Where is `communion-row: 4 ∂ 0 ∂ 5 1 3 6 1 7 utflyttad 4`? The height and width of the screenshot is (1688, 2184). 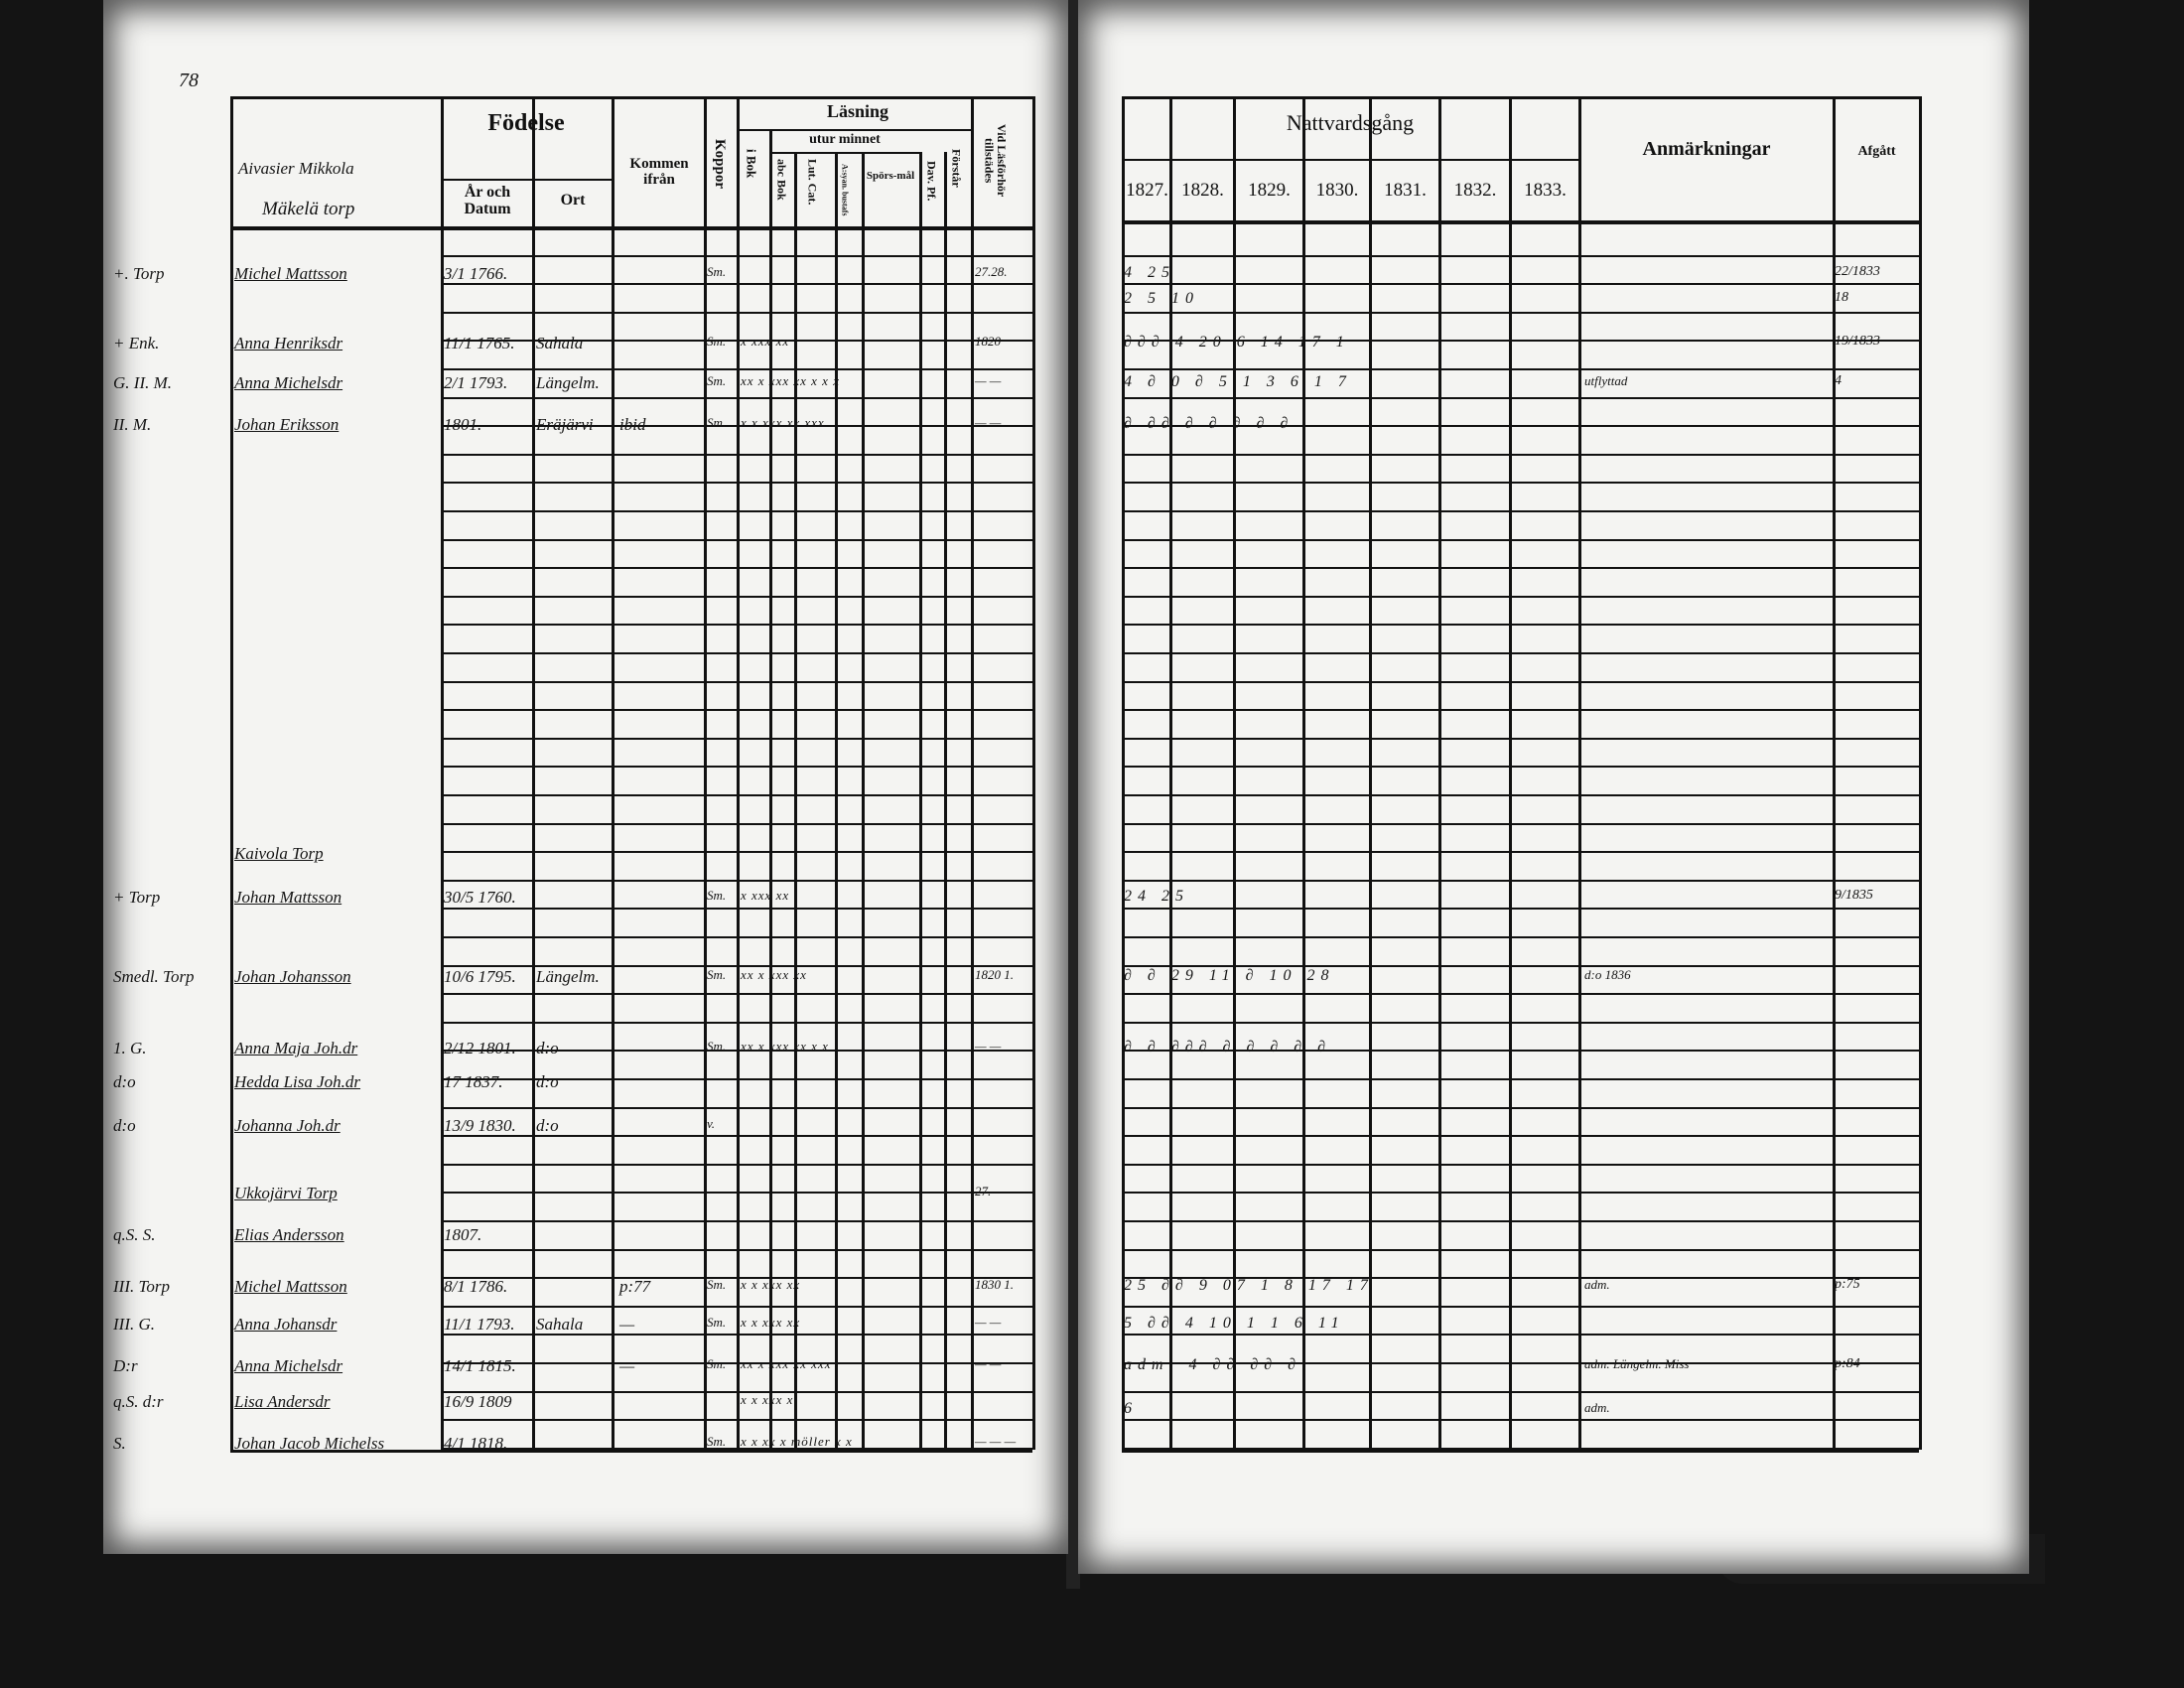
communion-row: 4 ∂ 0 ∂ 5 1 3 6 1 7 utflyttad 4 is located at coordinates (1553, 388).